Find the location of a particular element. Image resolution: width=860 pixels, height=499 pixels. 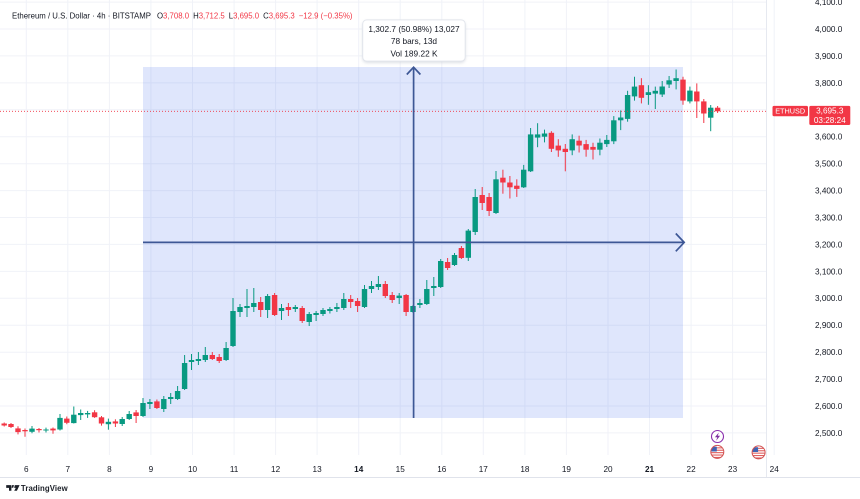

svg-text: 3,500.0 is located at coordinates (829, 164).